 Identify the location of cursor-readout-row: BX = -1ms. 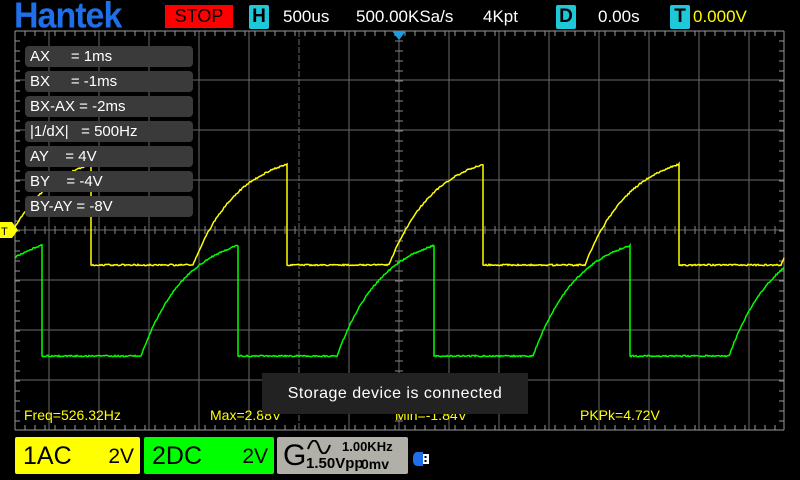
(109, 81).